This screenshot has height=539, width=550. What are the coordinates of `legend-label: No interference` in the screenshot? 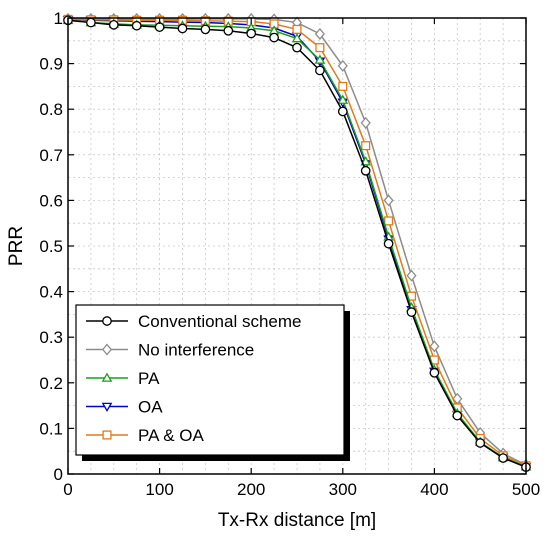 It's located at (196, 350).